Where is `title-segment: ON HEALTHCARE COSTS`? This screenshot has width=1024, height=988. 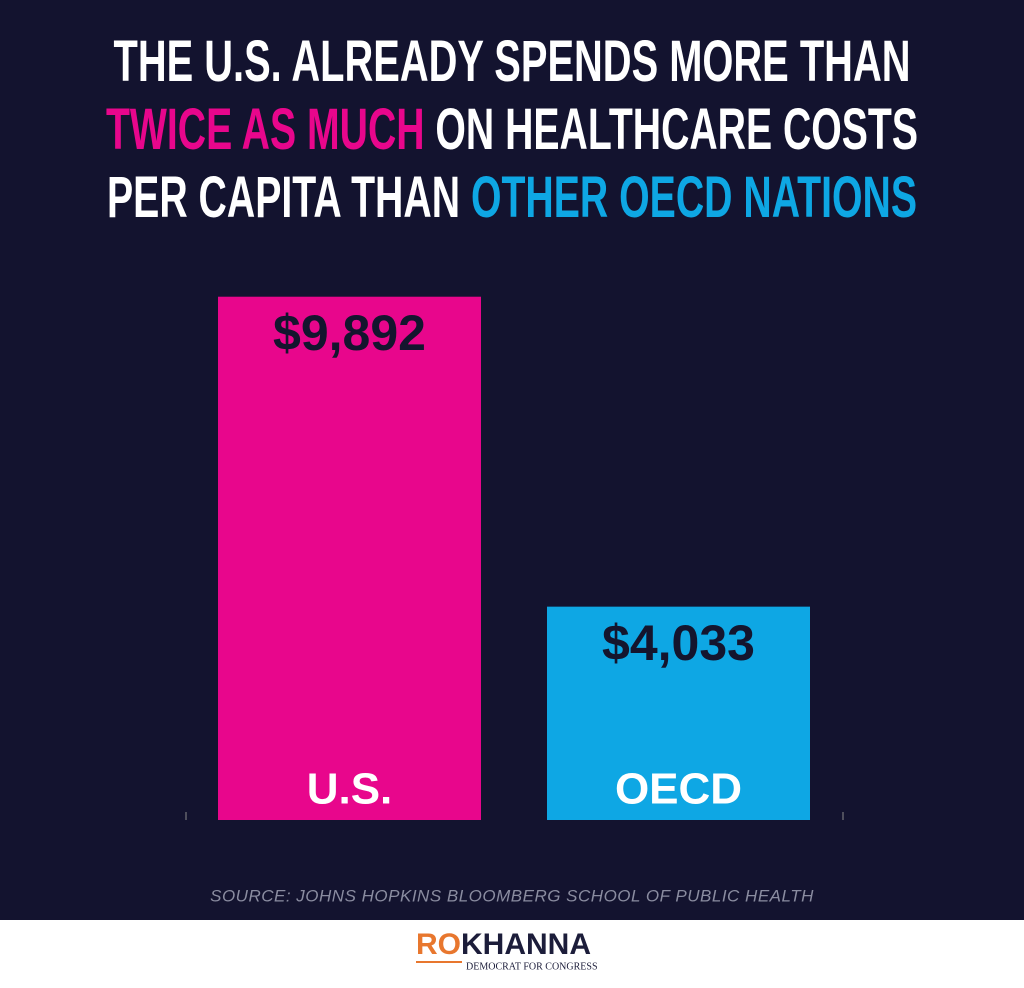 title-segment: ON HEALTHCARE COSTS is located at coordinates (671, 129).